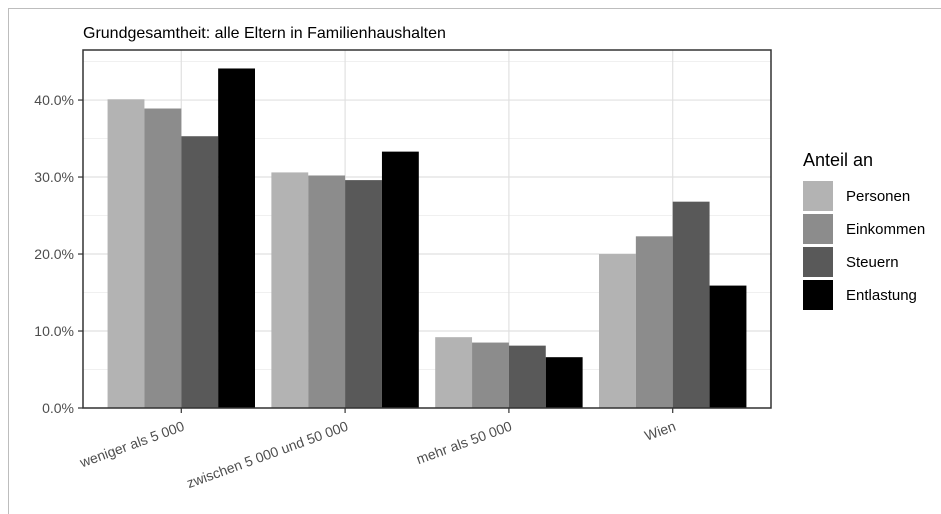 The height and width of the screenshot is (514, 941). I want to click on legend-label: Personen, so click(878, 196).